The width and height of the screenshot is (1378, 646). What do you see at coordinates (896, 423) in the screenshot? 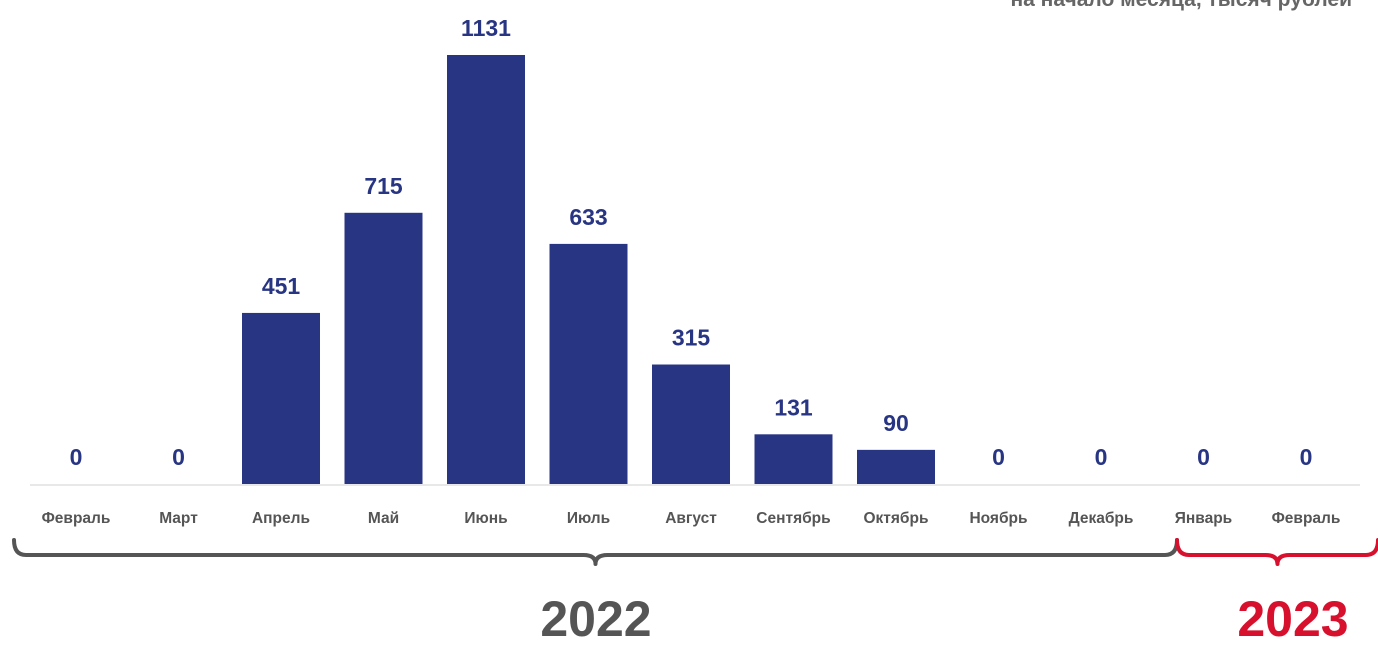
I see `value-label: 90` at bounding box center [896, 423].